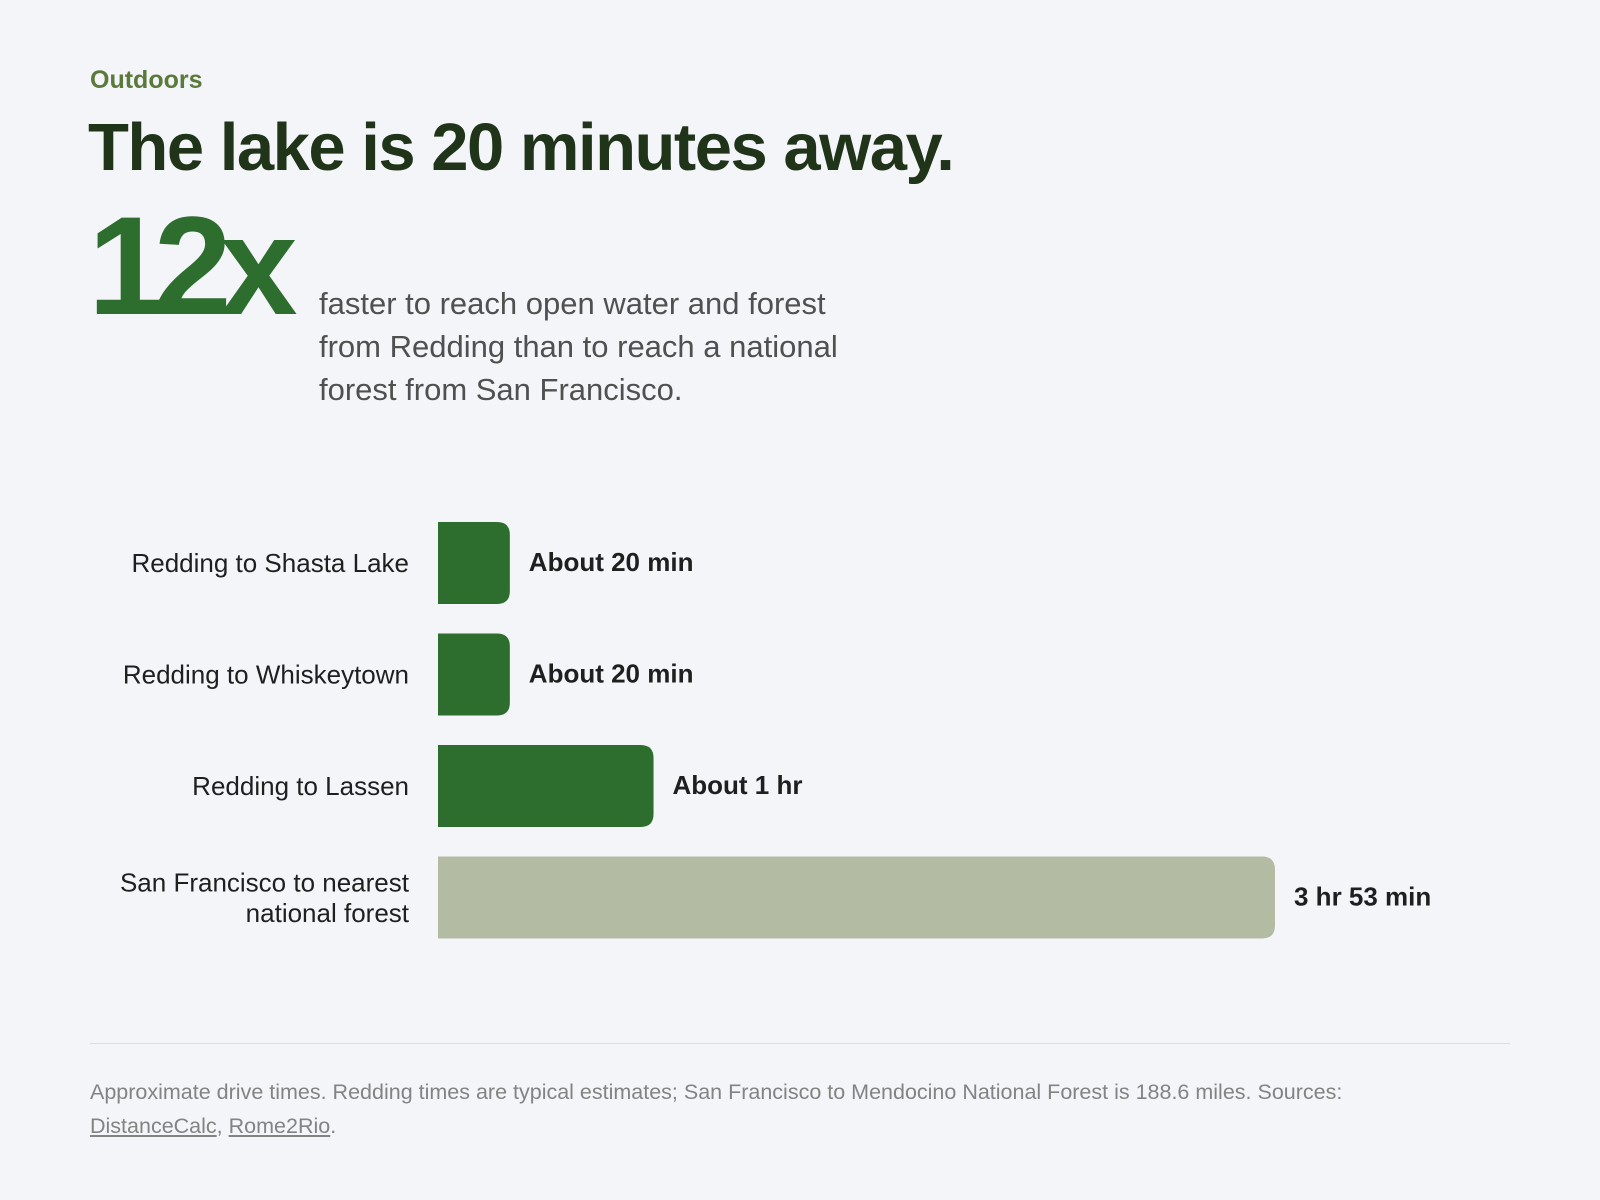 The image size is (1600, 1200). What do you see at coordinates (611, 562) in the screenshot?
I see `bar-value-label-redding-to-shasta-lake: About 20 min` at bounding box center [611, 562].